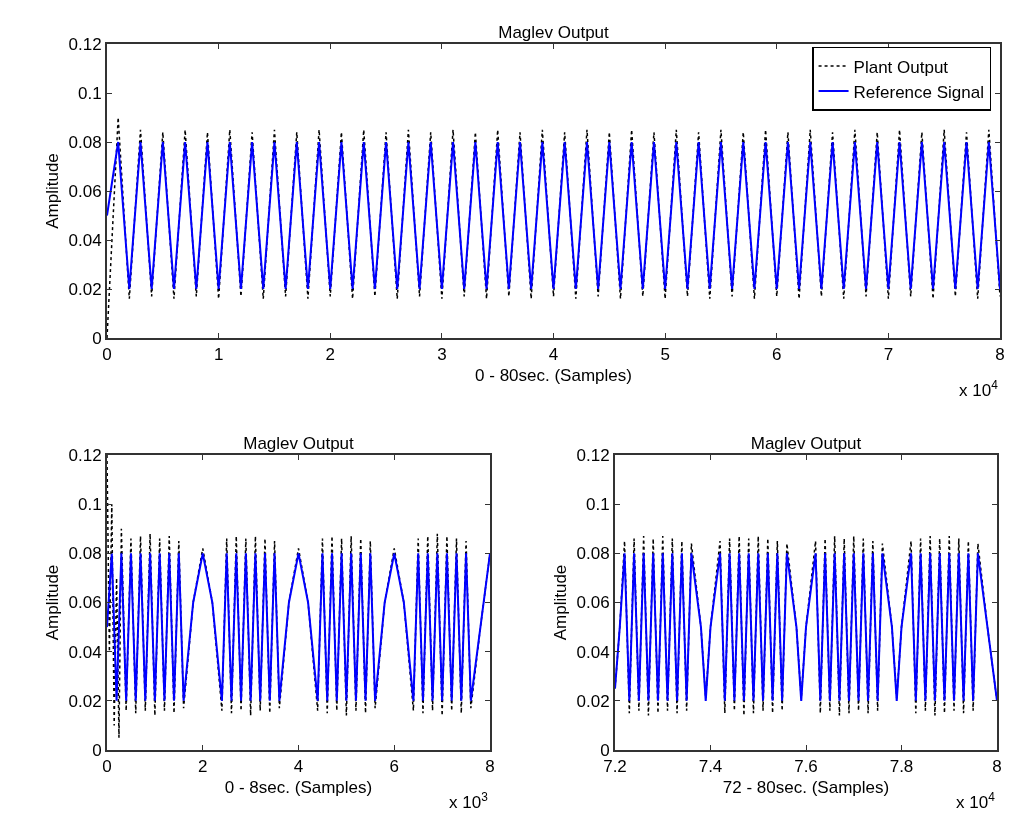  Describe the element at coordinates (469, 801) in the screenshot. I see `text: x 10$^{3}$` at that location.